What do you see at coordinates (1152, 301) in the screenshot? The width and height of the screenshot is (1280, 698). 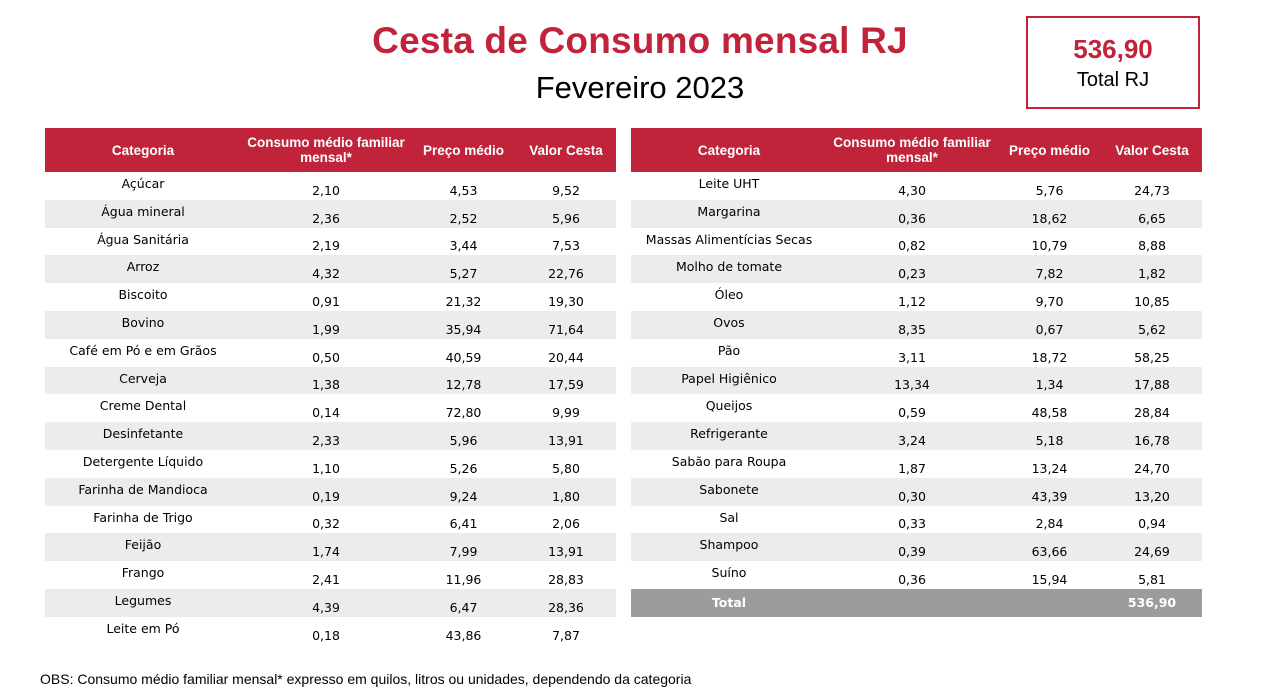 I see `cell-valor: 10,85` at bounding box center [1152, 301].